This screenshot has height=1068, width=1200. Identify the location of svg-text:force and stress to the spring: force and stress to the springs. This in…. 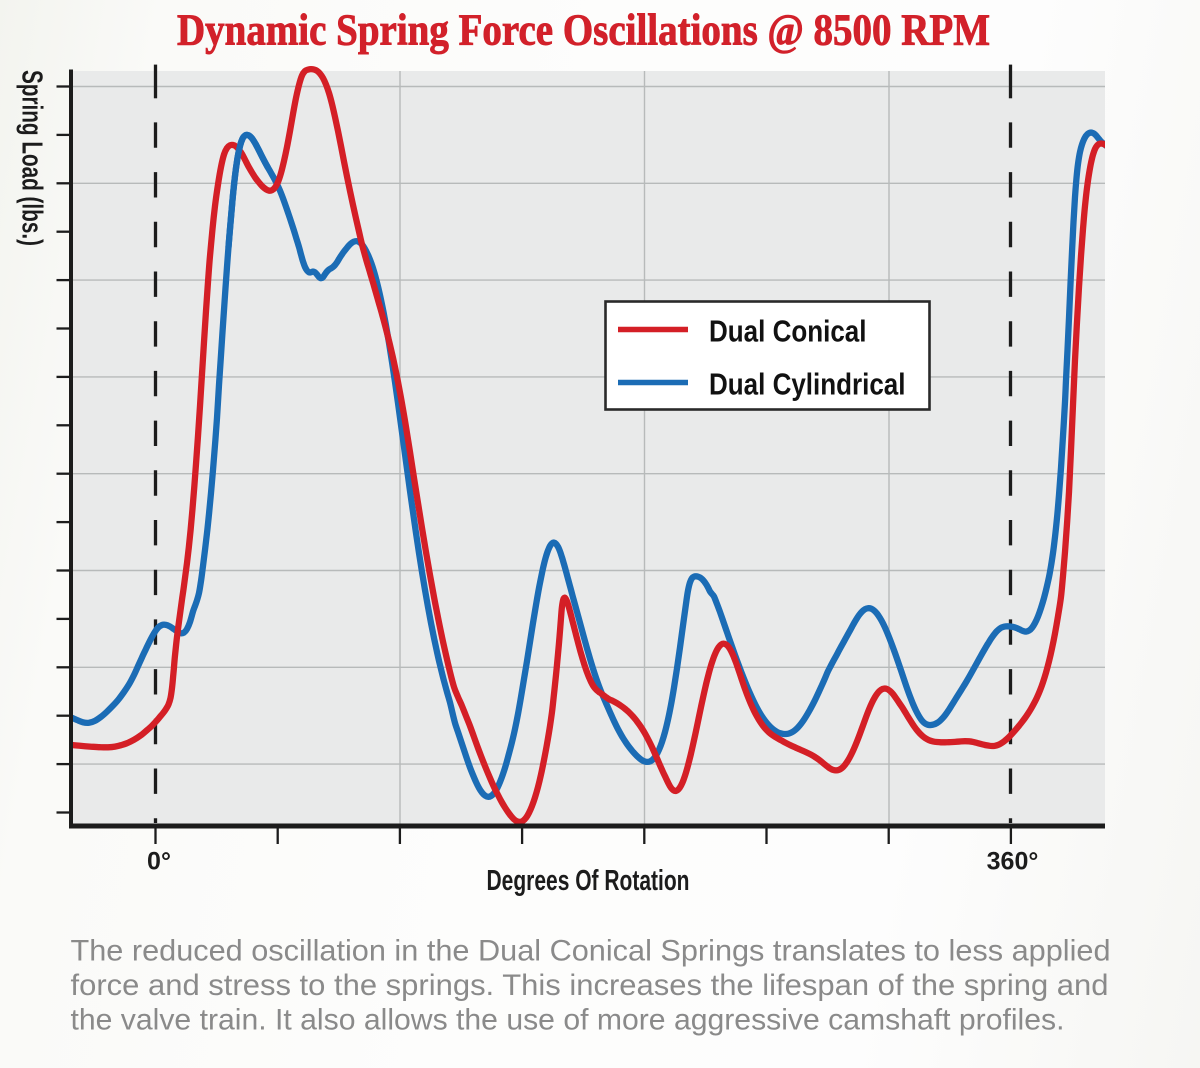
(590, 985).